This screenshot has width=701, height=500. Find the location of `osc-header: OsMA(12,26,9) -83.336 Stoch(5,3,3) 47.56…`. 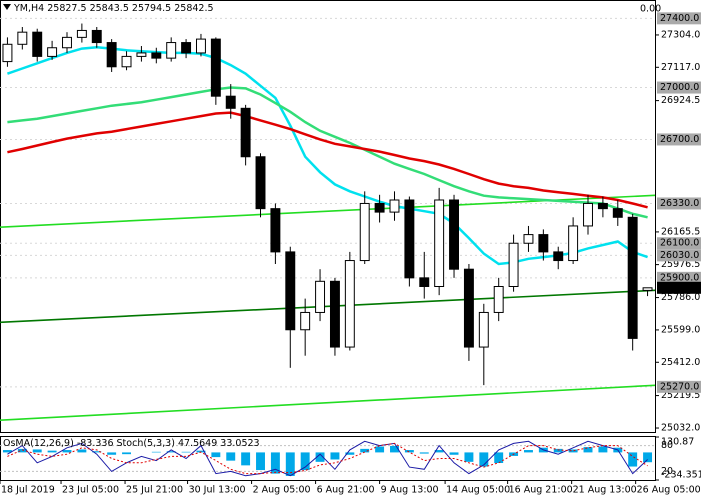

osc-header: OsMA(12,26,9) -83.336 Stoch(5,3,3) 47.56… is located at coordinates (131, 443).